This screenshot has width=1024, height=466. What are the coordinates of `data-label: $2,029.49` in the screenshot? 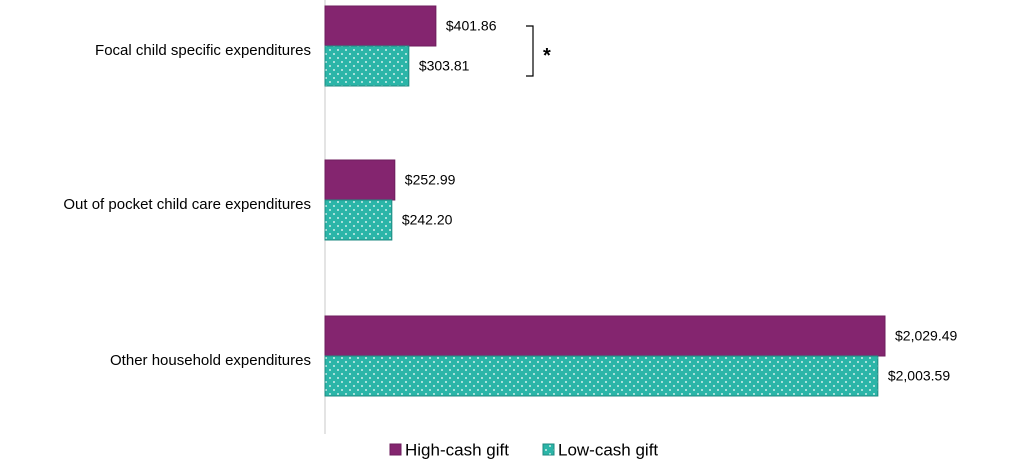 It's located at (926, 336).